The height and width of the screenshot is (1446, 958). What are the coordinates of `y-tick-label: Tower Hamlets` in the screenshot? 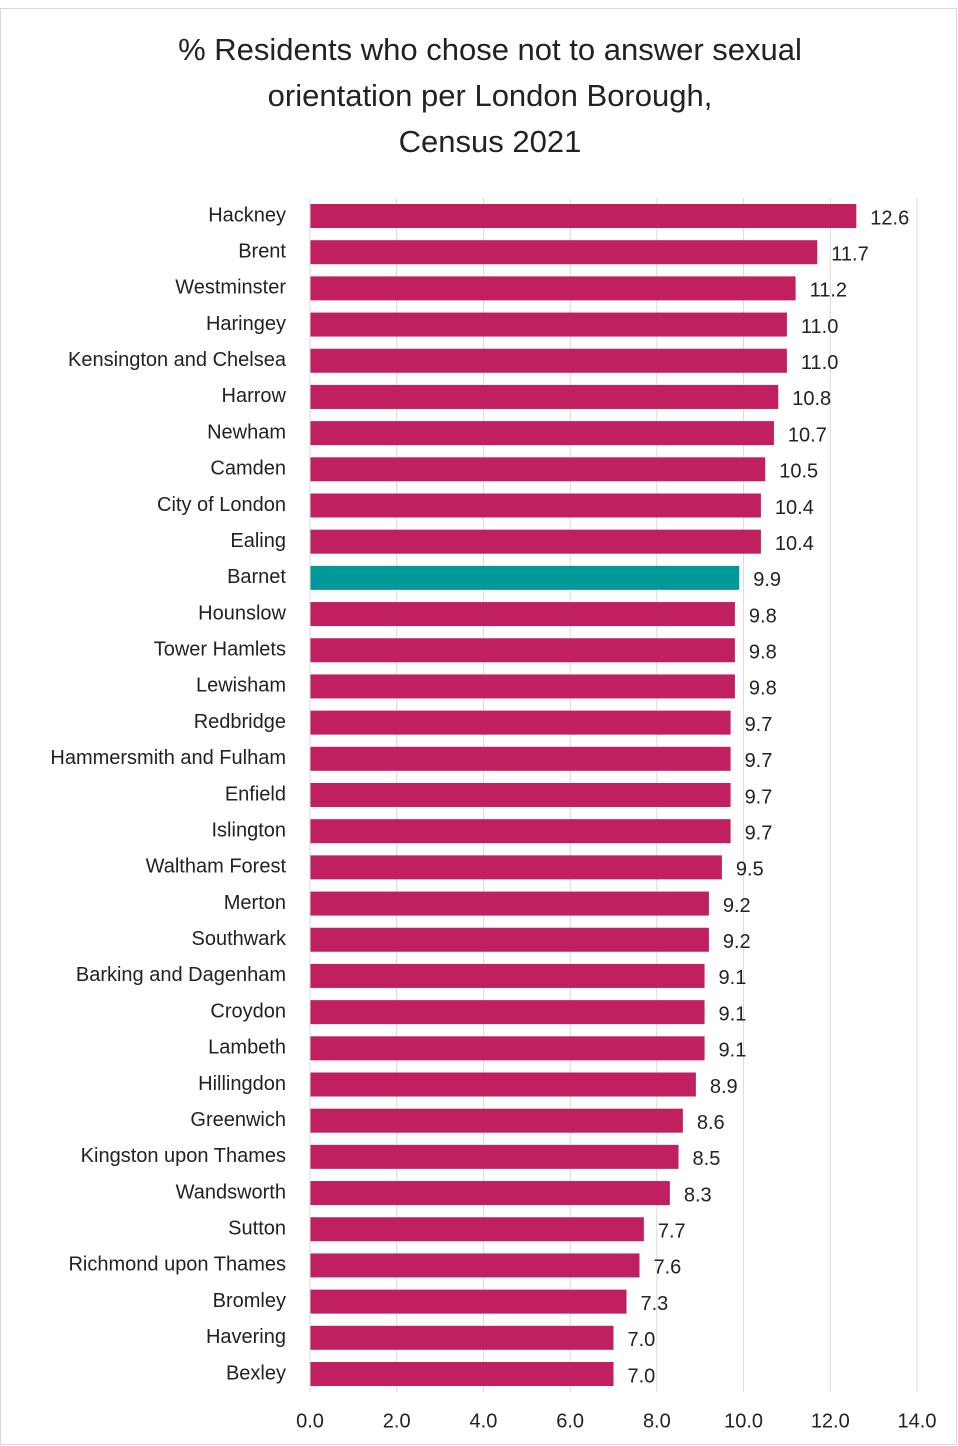 It's located at (220, 650).